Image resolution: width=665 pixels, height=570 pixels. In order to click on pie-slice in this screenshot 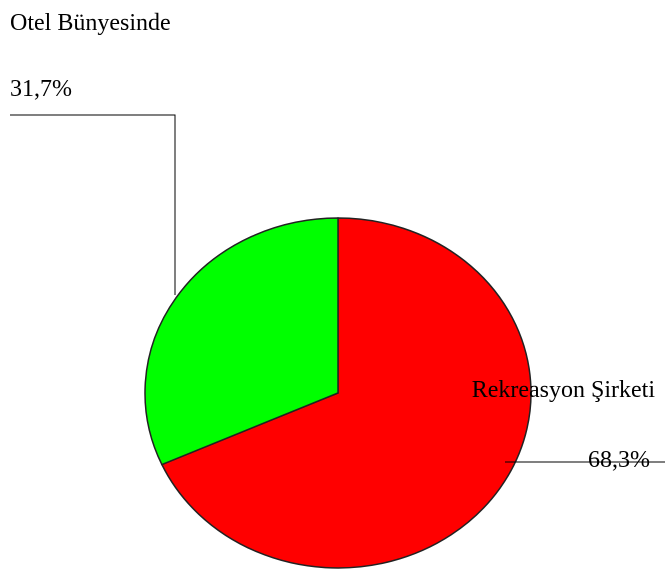, I will do `click(241, 341)`.